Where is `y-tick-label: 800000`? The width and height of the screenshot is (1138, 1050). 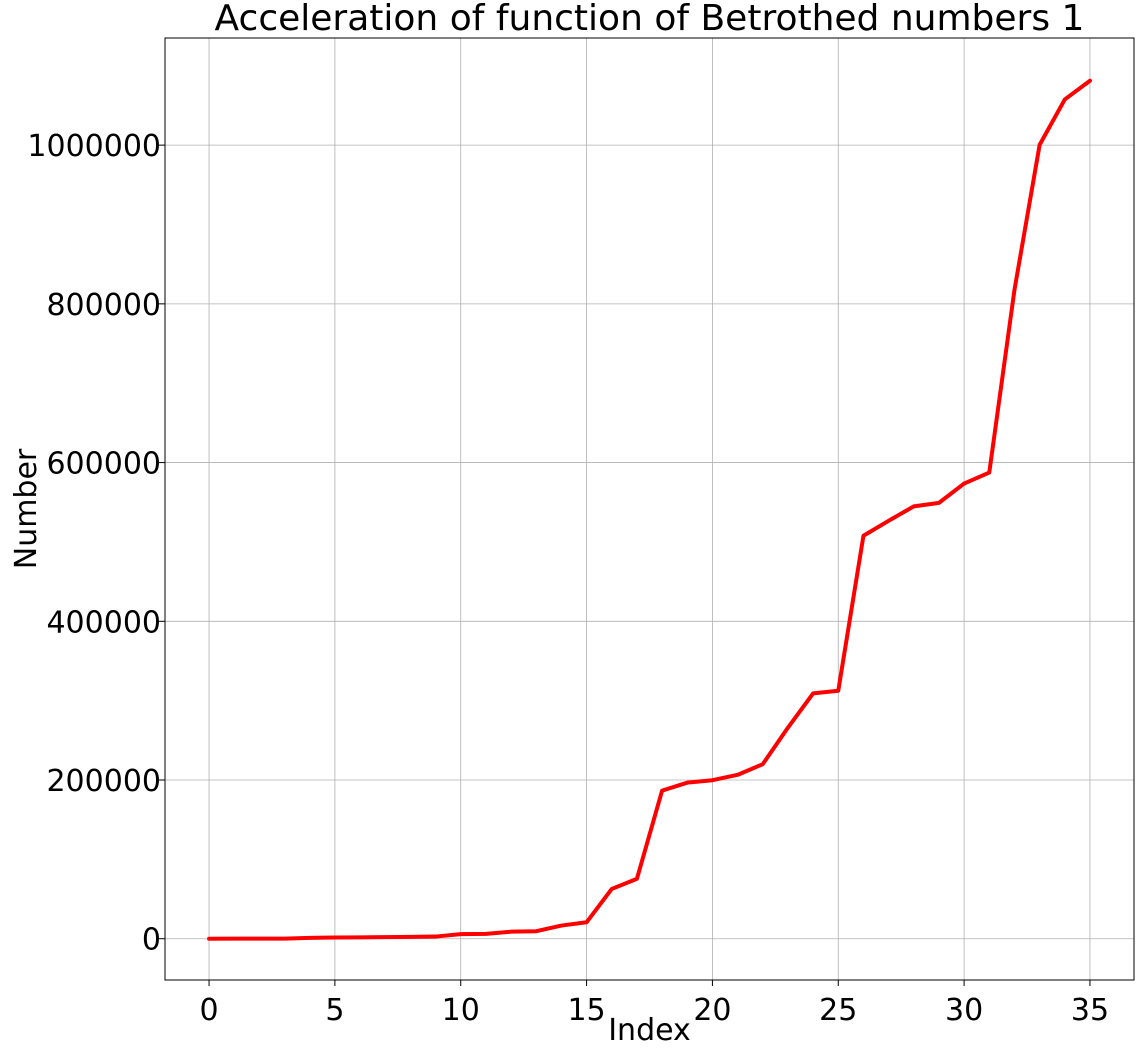
y-tick-label: 800000 is located at coordinates (103, 305).